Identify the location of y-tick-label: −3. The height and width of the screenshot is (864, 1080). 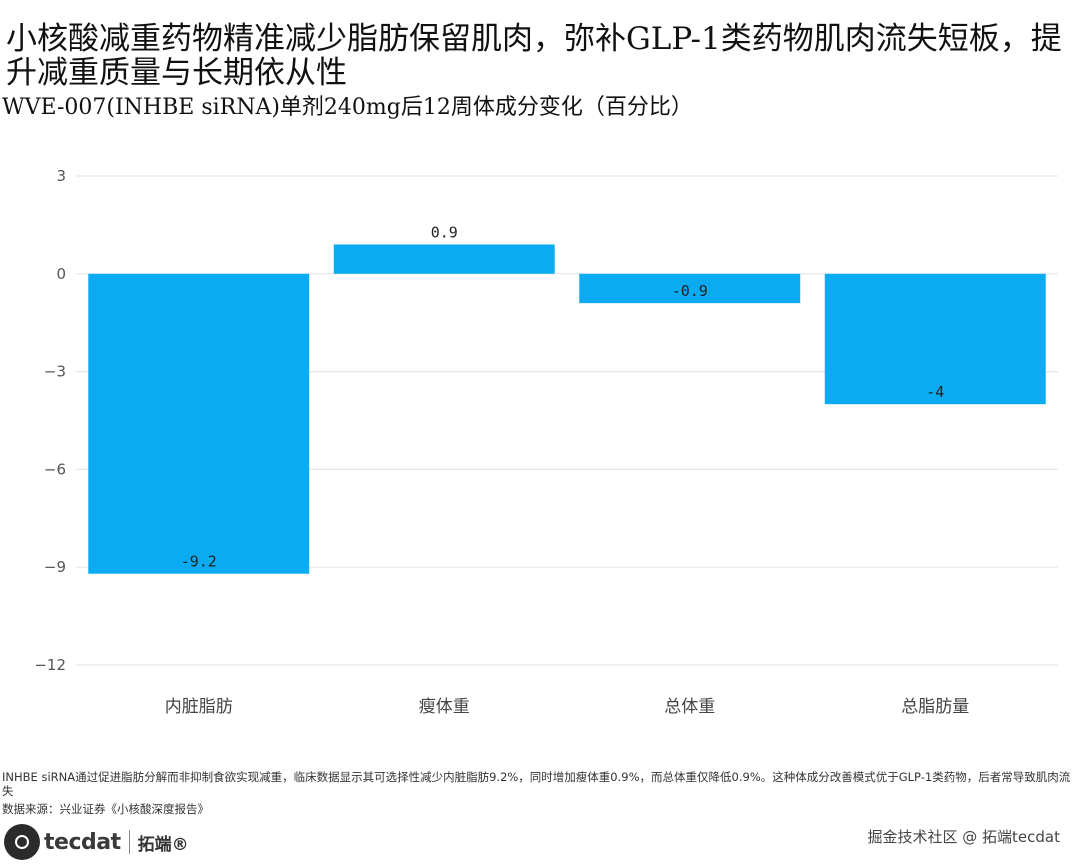
(55, 372).